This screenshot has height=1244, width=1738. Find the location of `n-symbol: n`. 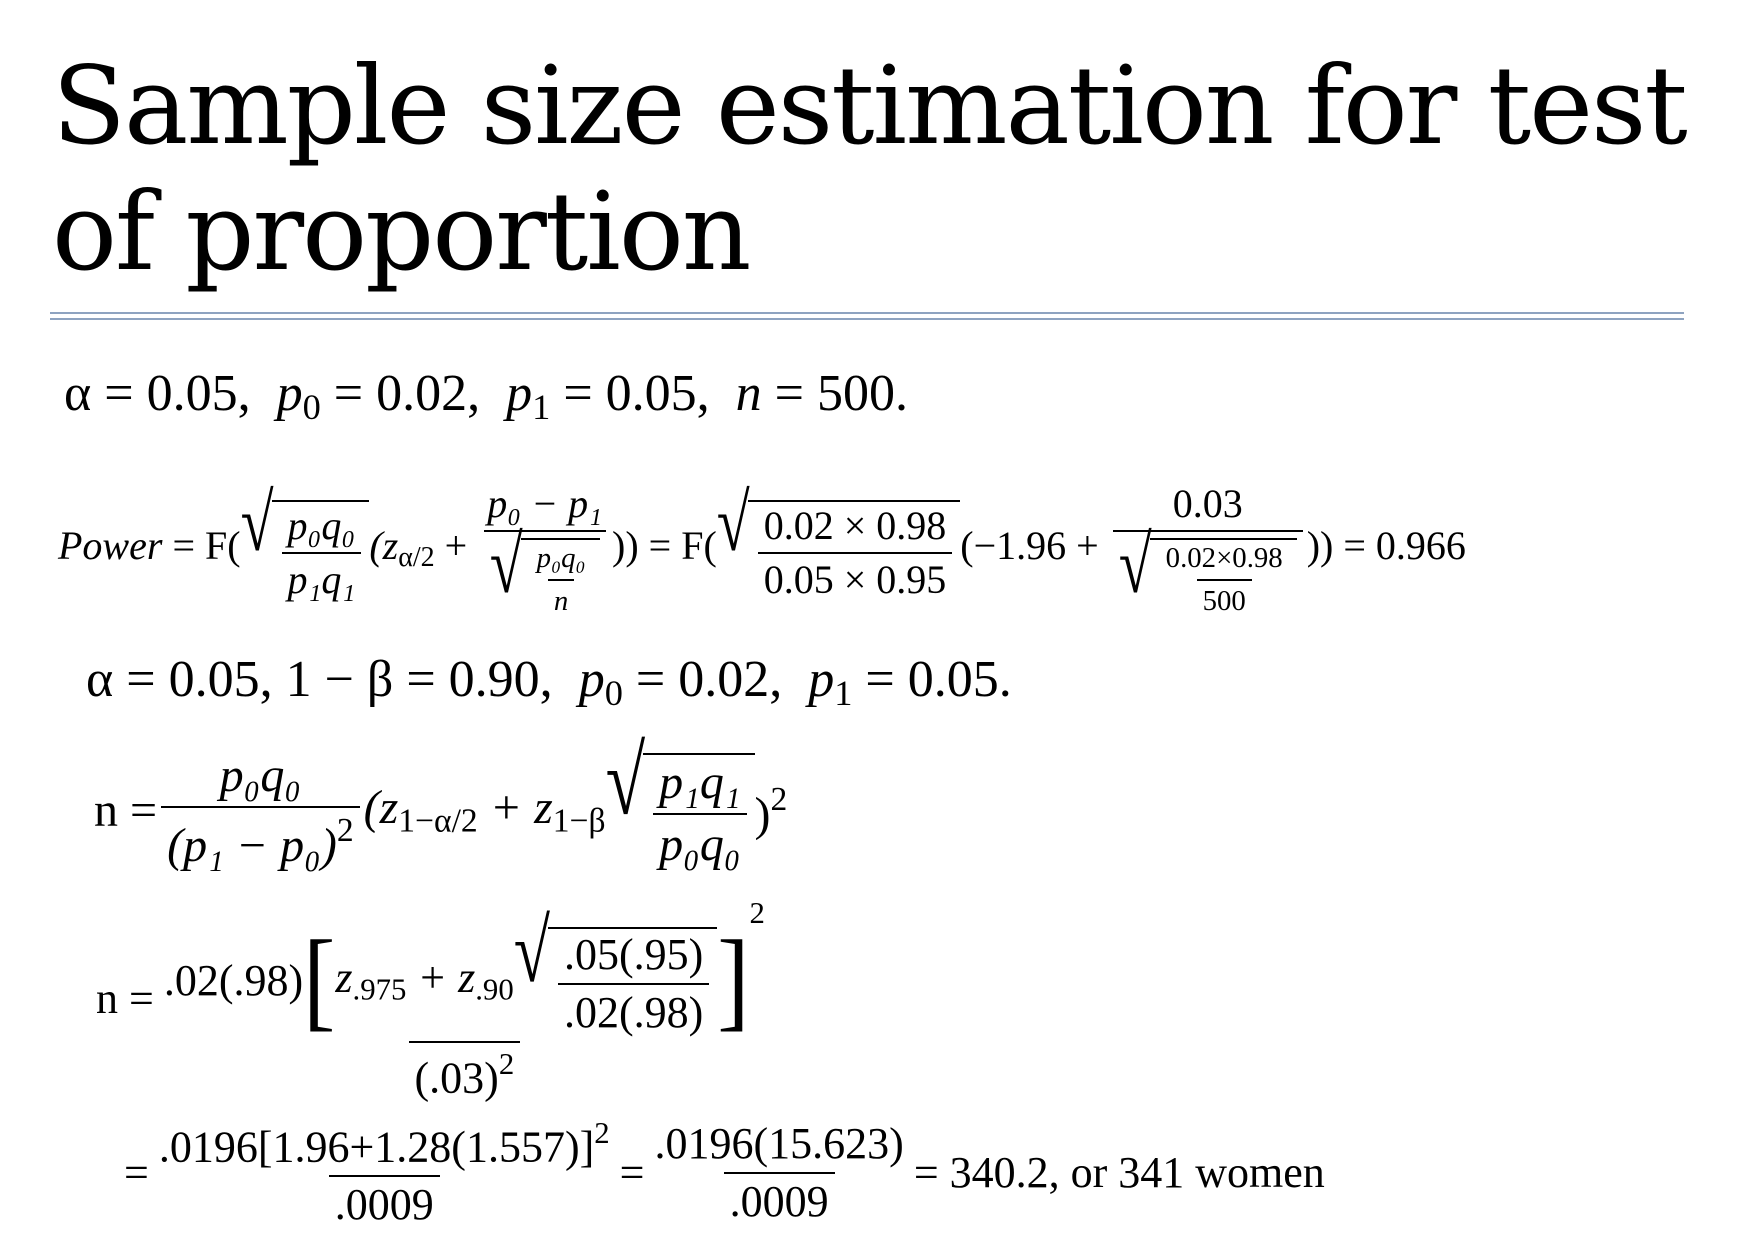

n-symbol: n is located at coordinates (748, 393).